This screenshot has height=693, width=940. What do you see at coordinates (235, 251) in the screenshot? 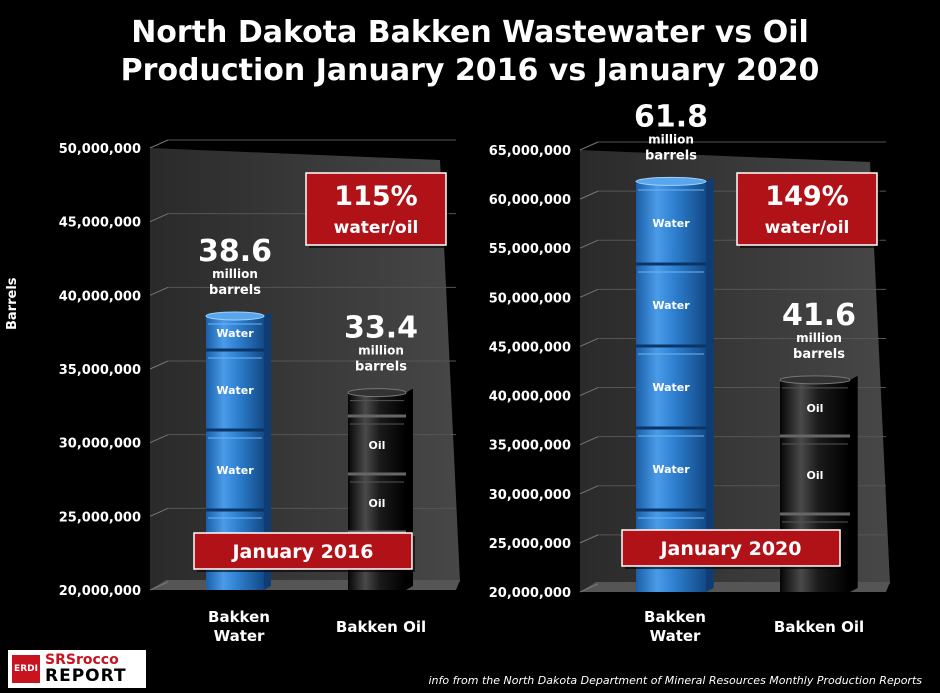
I see `value-label: 38.6` at bounding box center [235, 251].